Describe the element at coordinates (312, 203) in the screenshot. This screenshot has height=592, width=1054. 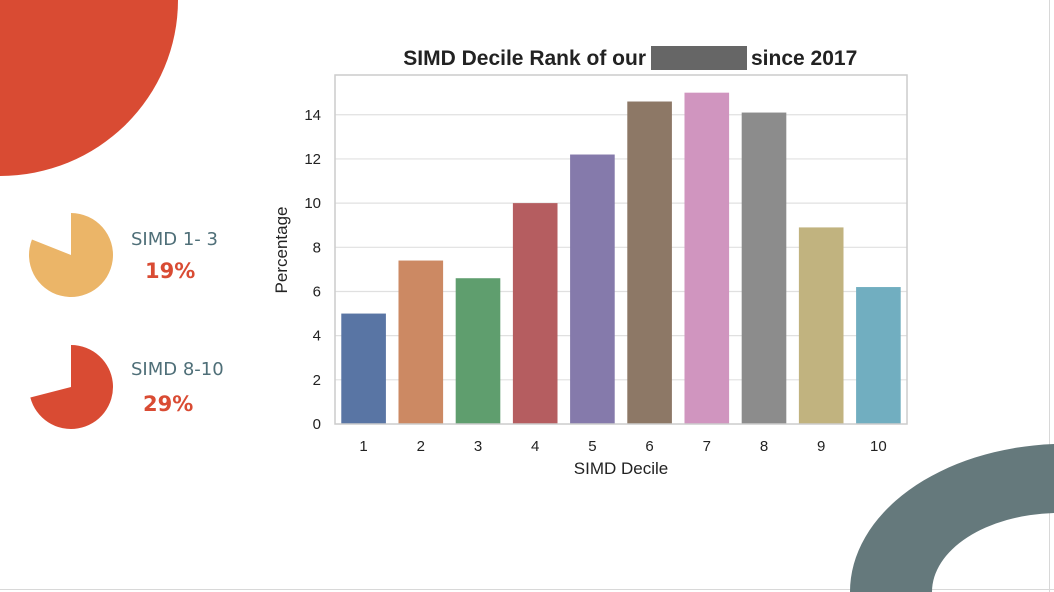
I see `y-tick-label: 10` at that location.